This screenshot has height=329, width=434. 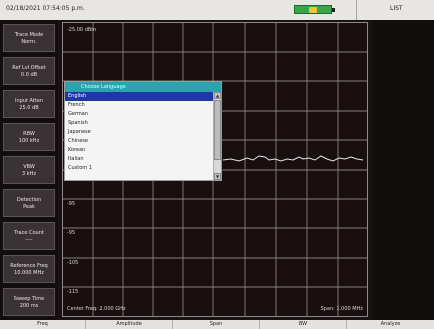 I want to click on language-item-custom-1: Custom 1, so click(x=80, y=168).